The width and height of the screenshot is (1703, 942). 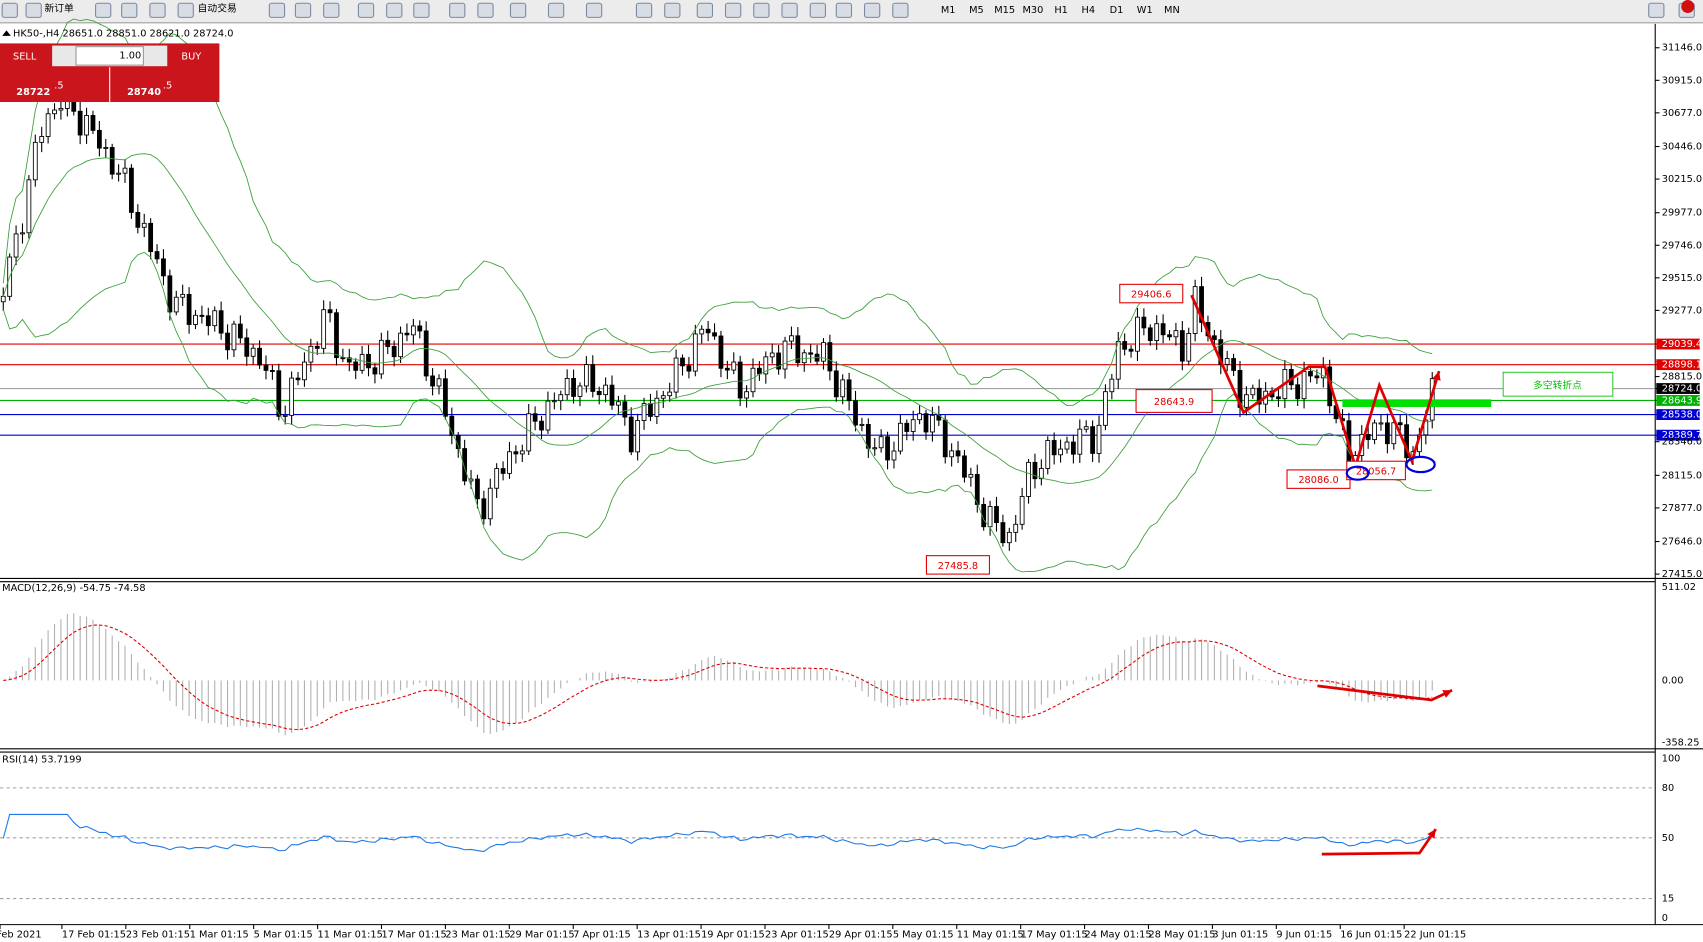 I want to click on auto-trading-button: 自动交易, so click(x=217, y=8).